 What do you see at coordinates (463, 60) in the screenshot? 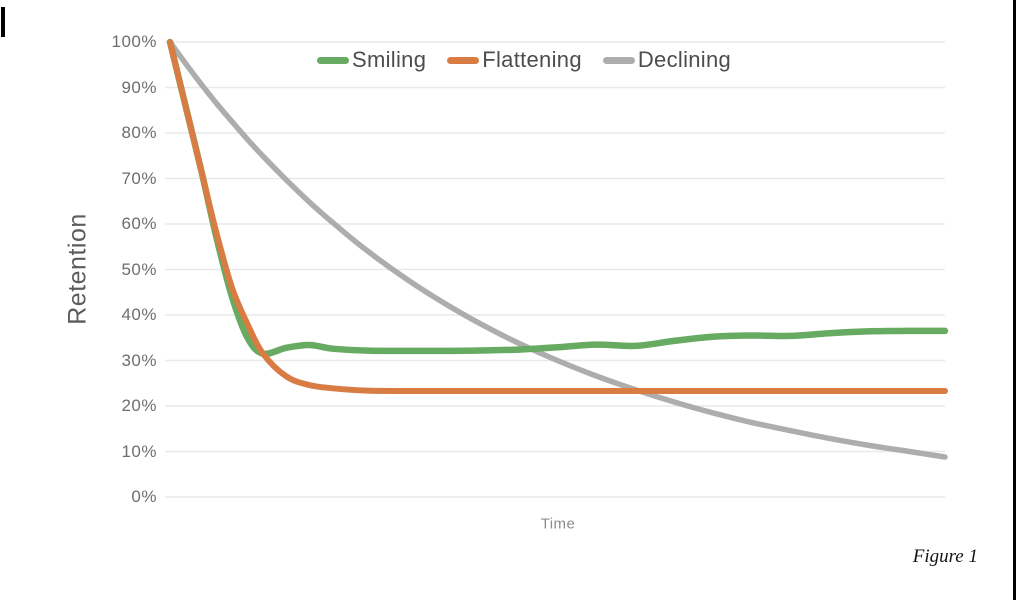
I see `legend-marker-flattening-icon` at bounding box center [463, 60].